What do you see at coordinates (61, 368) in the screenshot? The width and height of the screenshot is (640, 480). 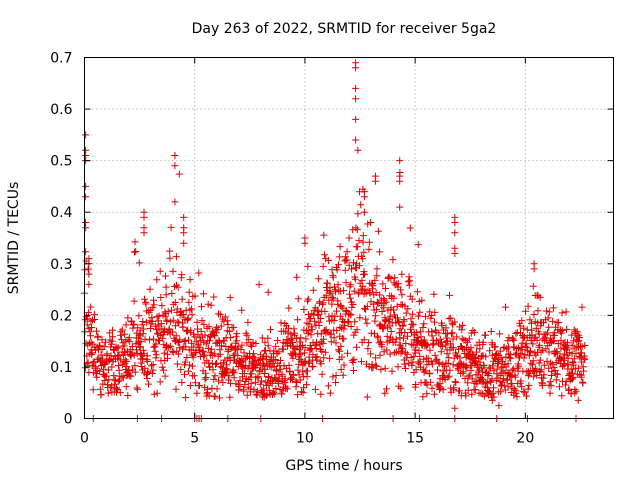 I see `y-tick-label: 0.1` at bounding box center [61, 368].